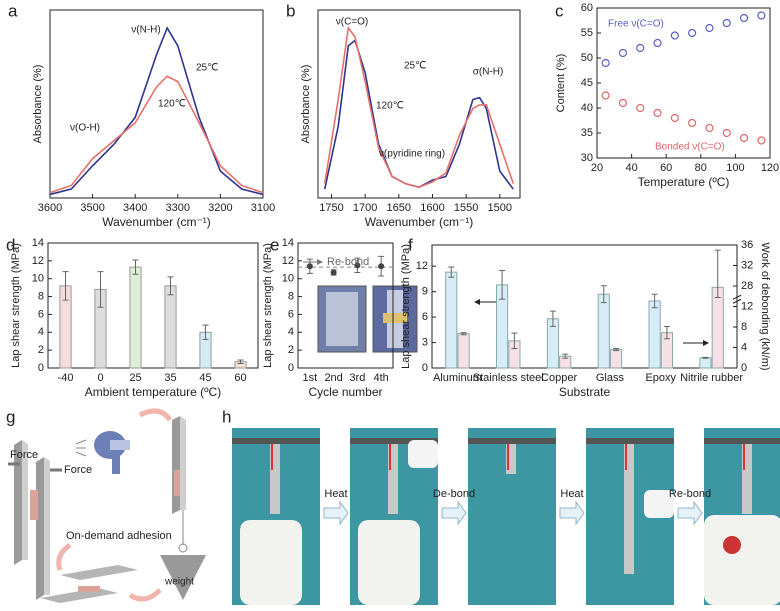 This screenshot has width=780, height=611. Describe the element at coordinates (352, 22) in the screenshot. I see `annotation: ν(C=O)` at that location.